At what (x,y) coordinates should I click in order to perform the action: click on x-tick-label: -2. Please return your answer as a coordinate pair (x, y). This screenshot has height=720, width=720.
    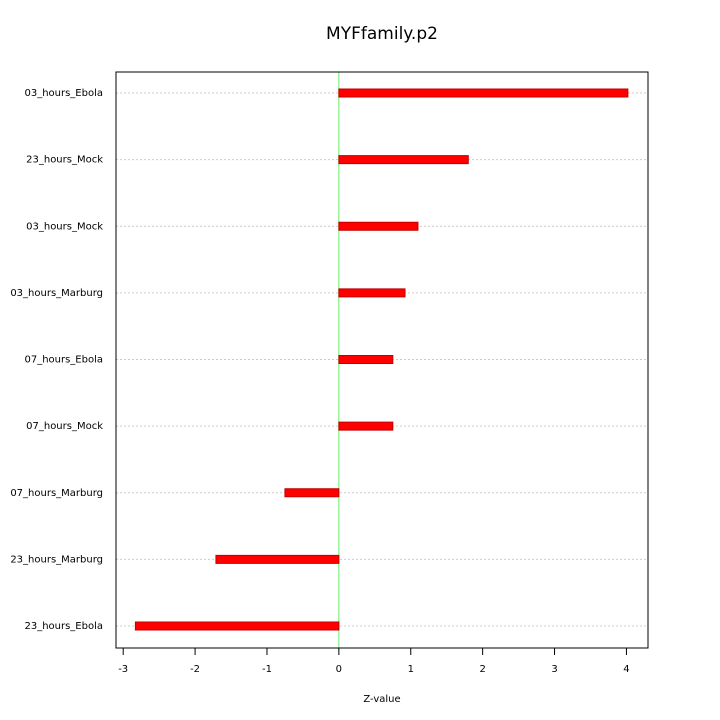
    Looking at the image, I should click on (195, 669).